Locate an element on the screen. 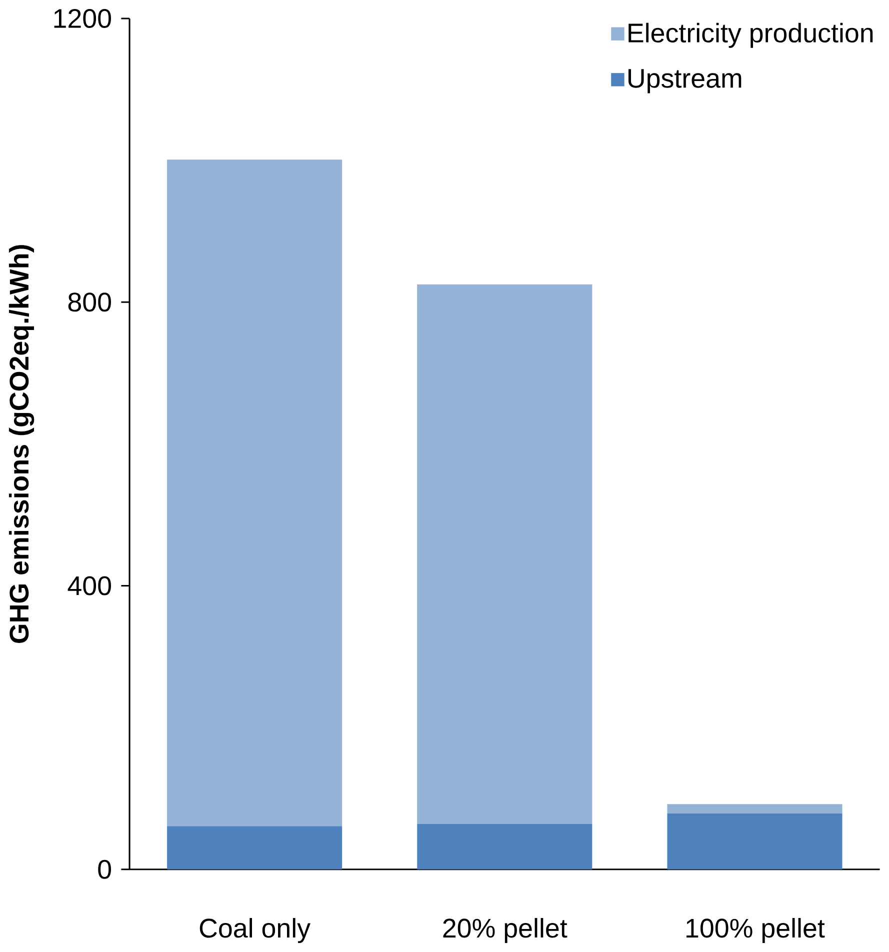 This screenshot has width=889, height=952. x-tick-label: Coal only is located at coordinates (255, 931).